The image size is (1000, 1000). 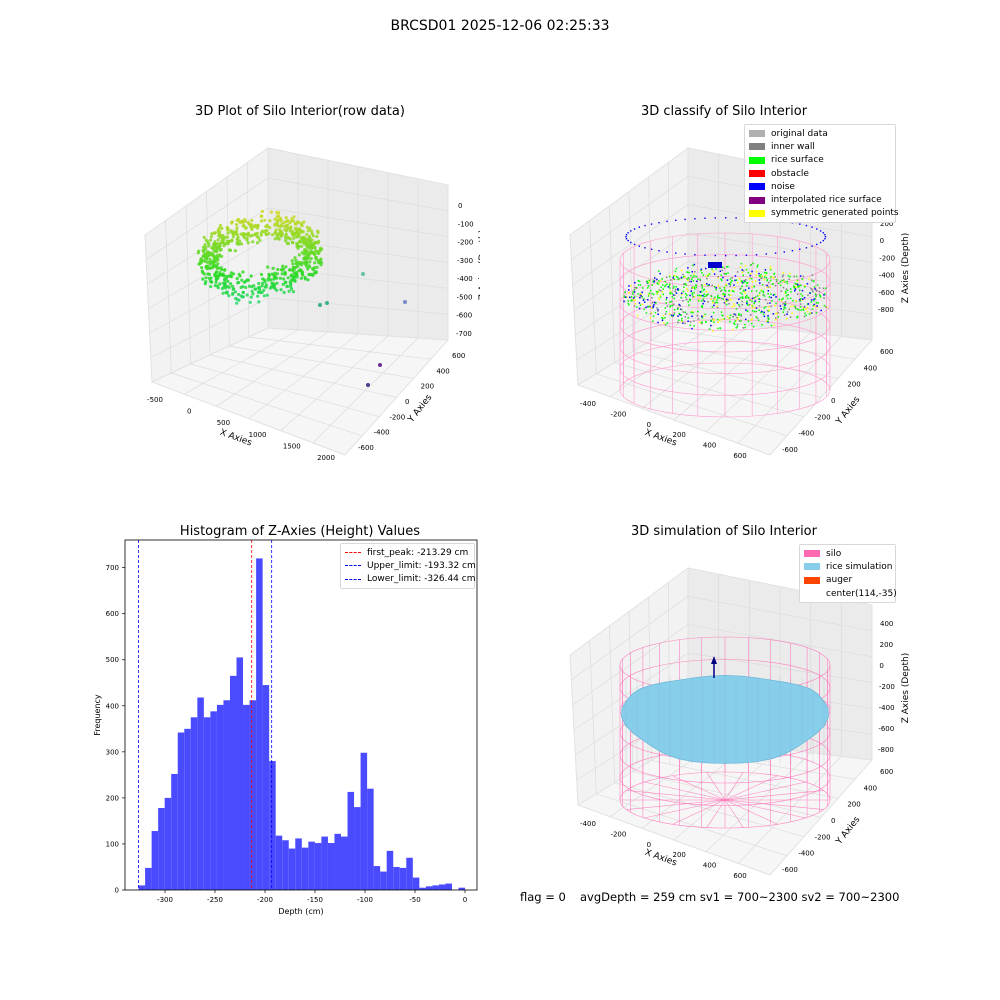 What do you see at coordinates (886, 310) in the screenshot?
I see `z-tick-label: -800` at bounding box center [886, 310].